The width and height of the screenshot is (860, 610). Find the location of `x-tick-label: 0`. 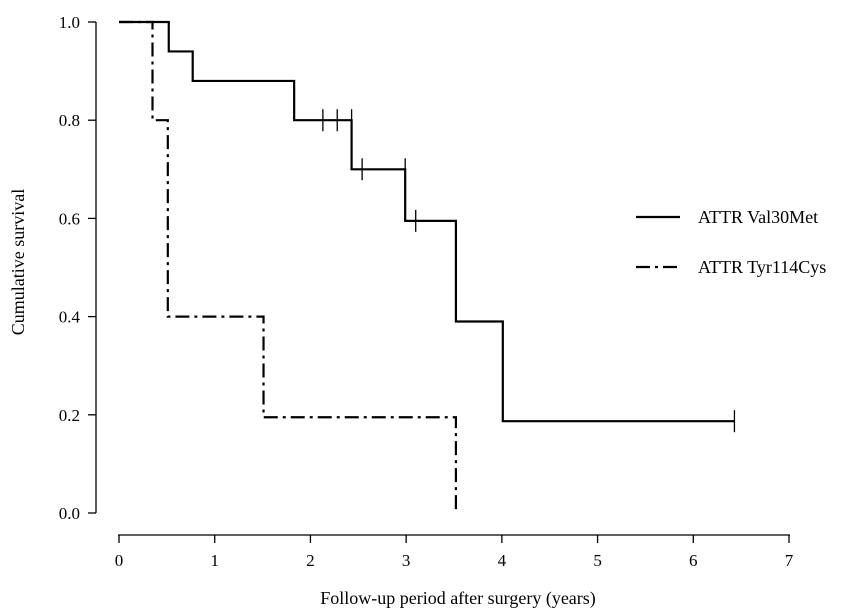

x-tick-label: 0 is located at coordinates (119, 560).